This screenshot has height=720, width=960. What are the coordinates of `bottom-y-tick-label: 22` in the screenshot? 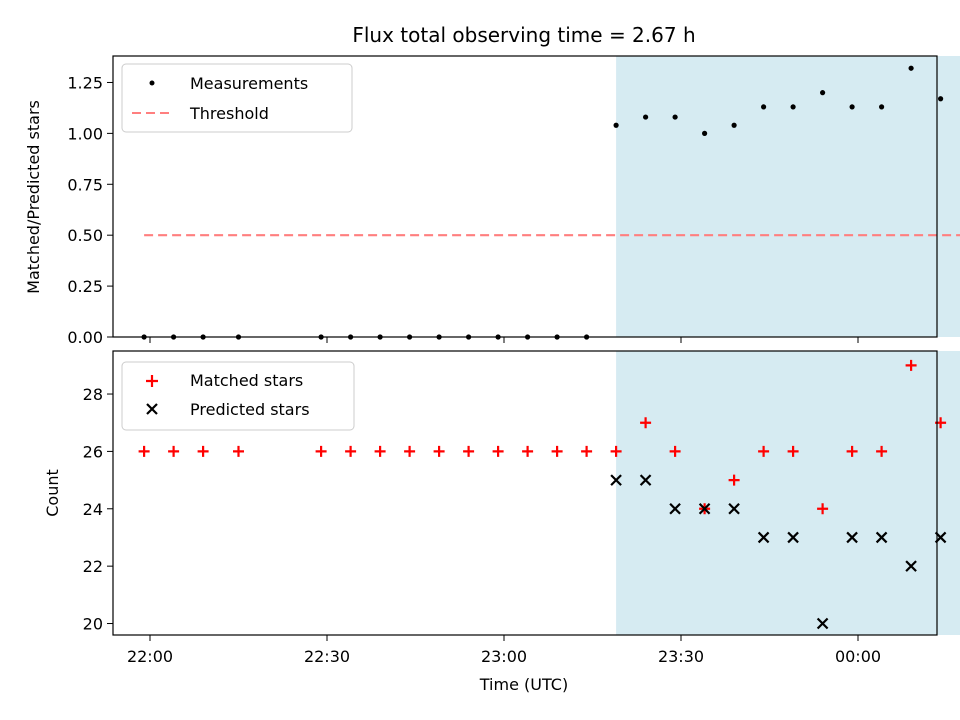 It's located at (93, 566).